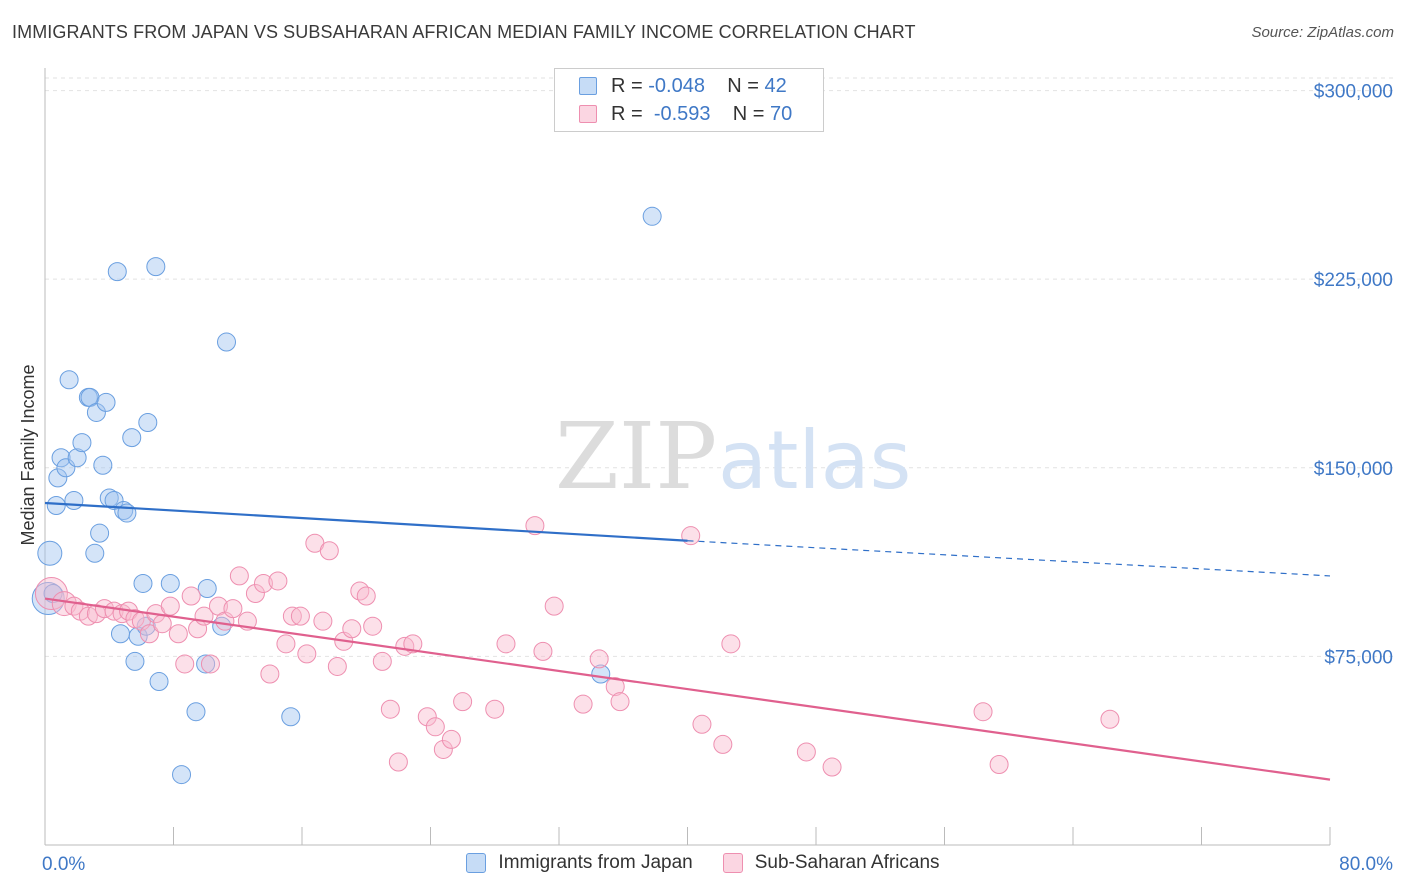  Describe the element at coordinates (1353, 280) in the screenshot. I see `y-tick-label: $225,000` at that location.